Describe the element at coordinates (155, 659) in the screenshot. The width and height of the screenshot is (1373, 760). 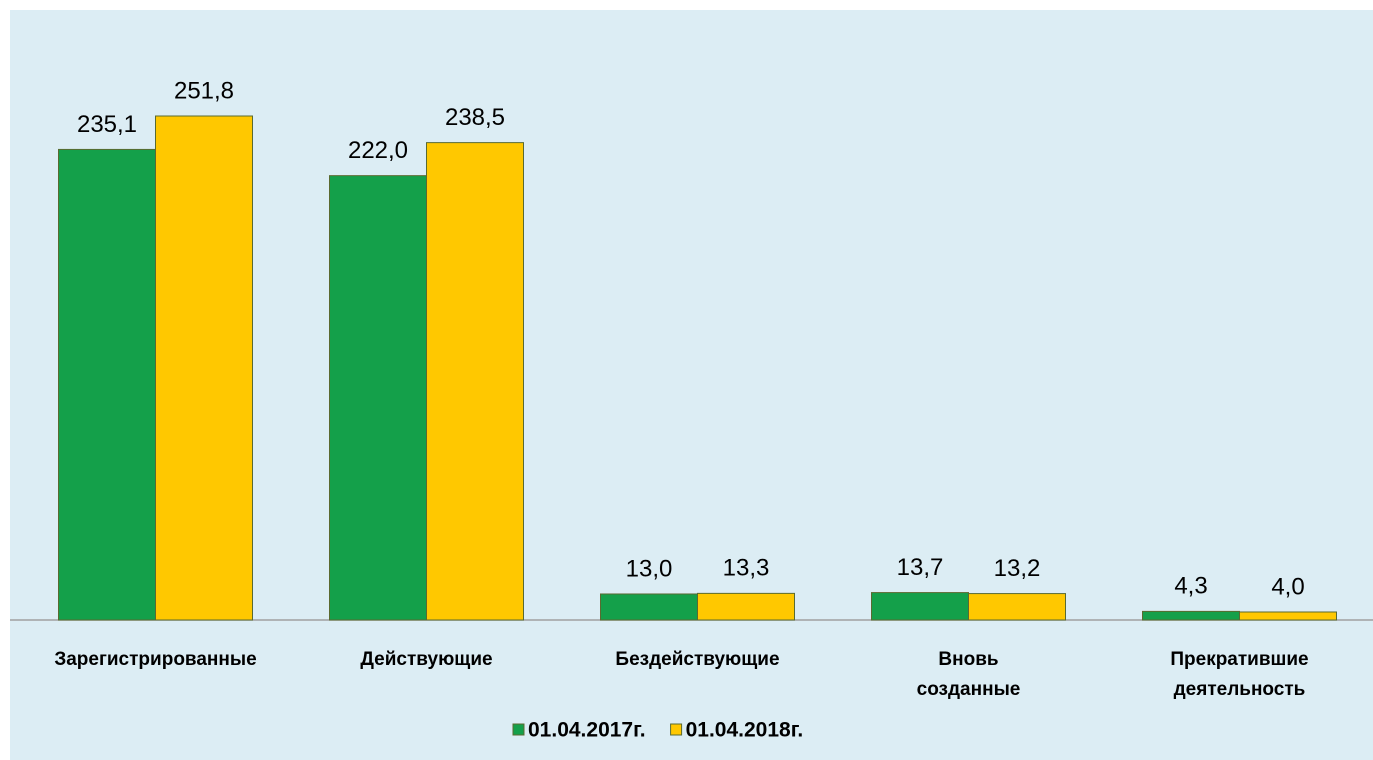
I see `x-tick-label: Зарегистрированные` at that location.